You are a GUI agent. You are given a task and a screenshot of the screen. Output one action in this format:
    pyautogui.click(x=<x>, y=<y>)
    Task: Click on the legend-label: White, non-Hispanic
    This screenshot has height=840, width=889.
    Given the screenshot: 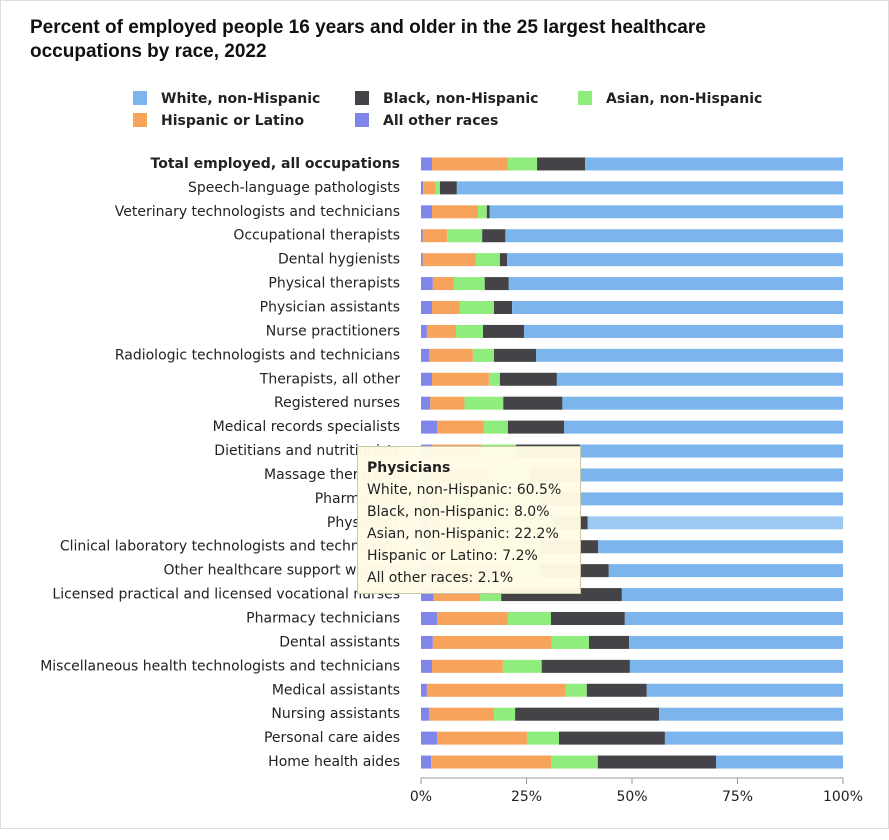 What is the action you would take?
    pyautogui.click(x=240, y=99)
    